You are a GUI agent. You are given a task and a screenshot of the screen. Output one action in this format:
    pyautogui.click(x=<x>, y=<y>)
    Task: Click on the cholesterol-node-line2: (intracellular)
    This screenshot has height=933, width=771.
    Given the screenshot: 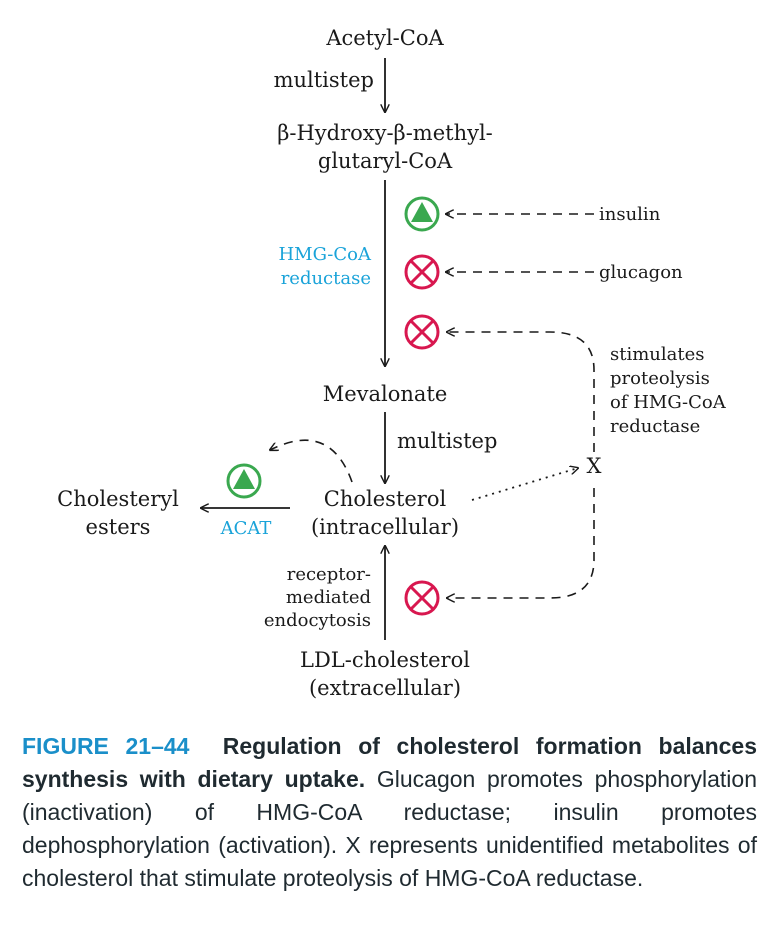 What is the action you would take?
    pyautogui.click(x=385, y=527)
    